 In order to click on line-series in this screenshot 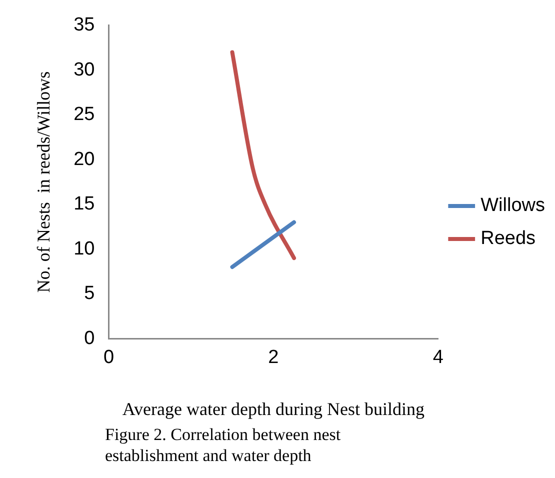, I will do `click(263, 155)`.